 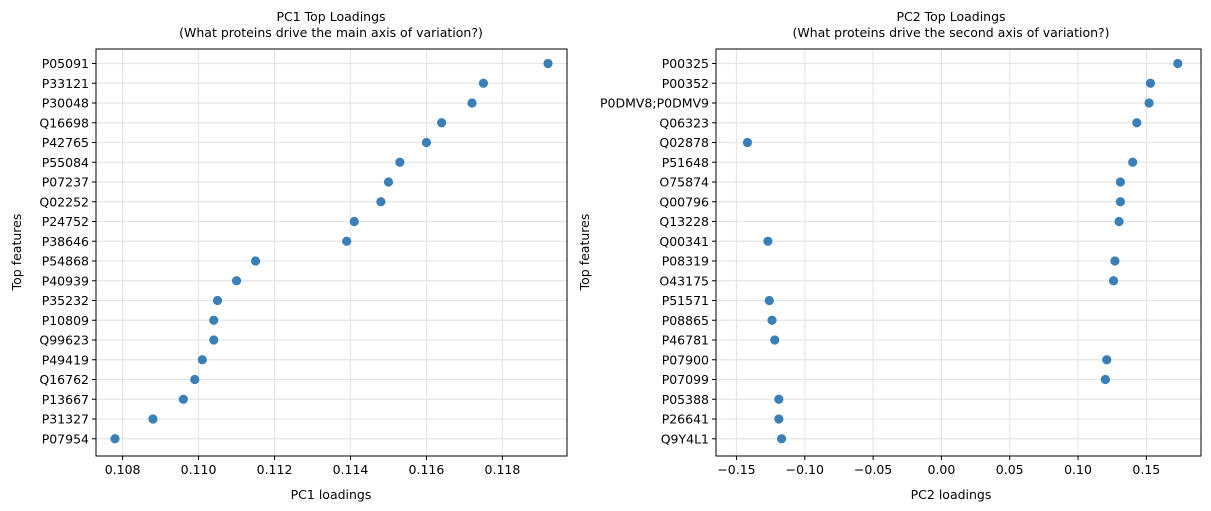 I want to click on pc2-x-tick-label: 0.00, so click(x=942, y=469).